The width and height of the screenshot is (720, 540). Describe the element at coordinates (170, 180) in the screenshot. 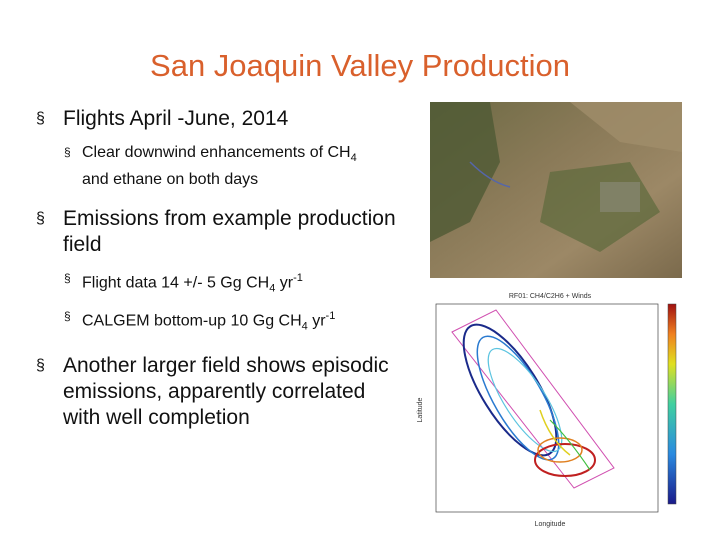

I see `text: and ethane on both days` at that location.